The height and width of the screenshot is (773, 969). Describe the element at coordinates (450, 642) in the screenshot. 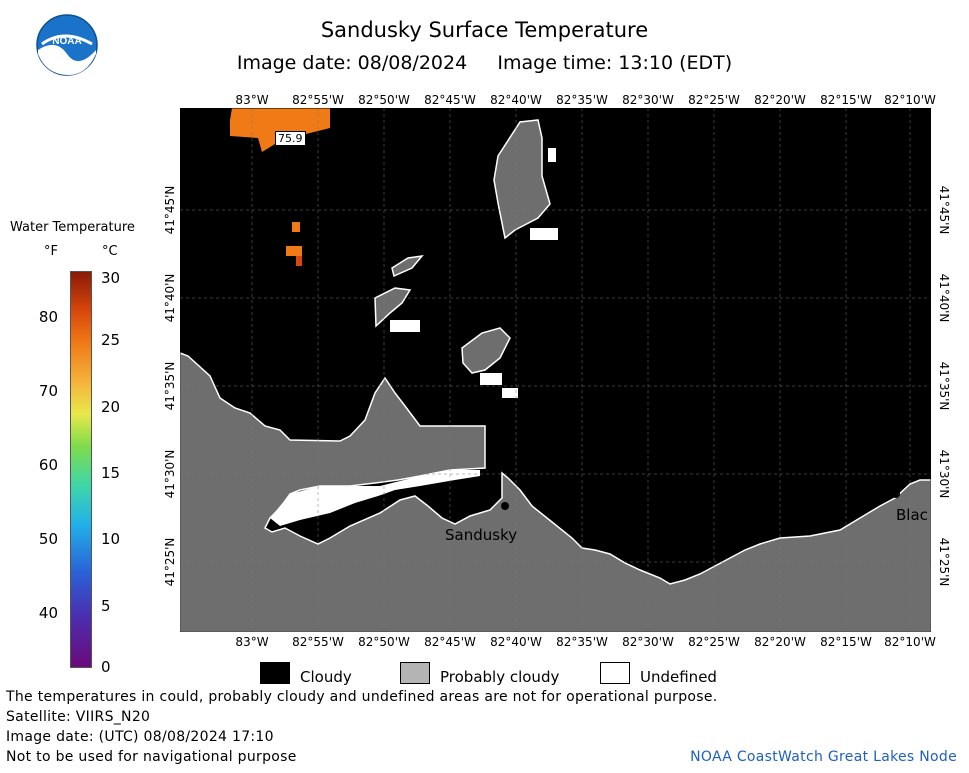

I see `lon-label-bottom: 82°45'W` at that location.